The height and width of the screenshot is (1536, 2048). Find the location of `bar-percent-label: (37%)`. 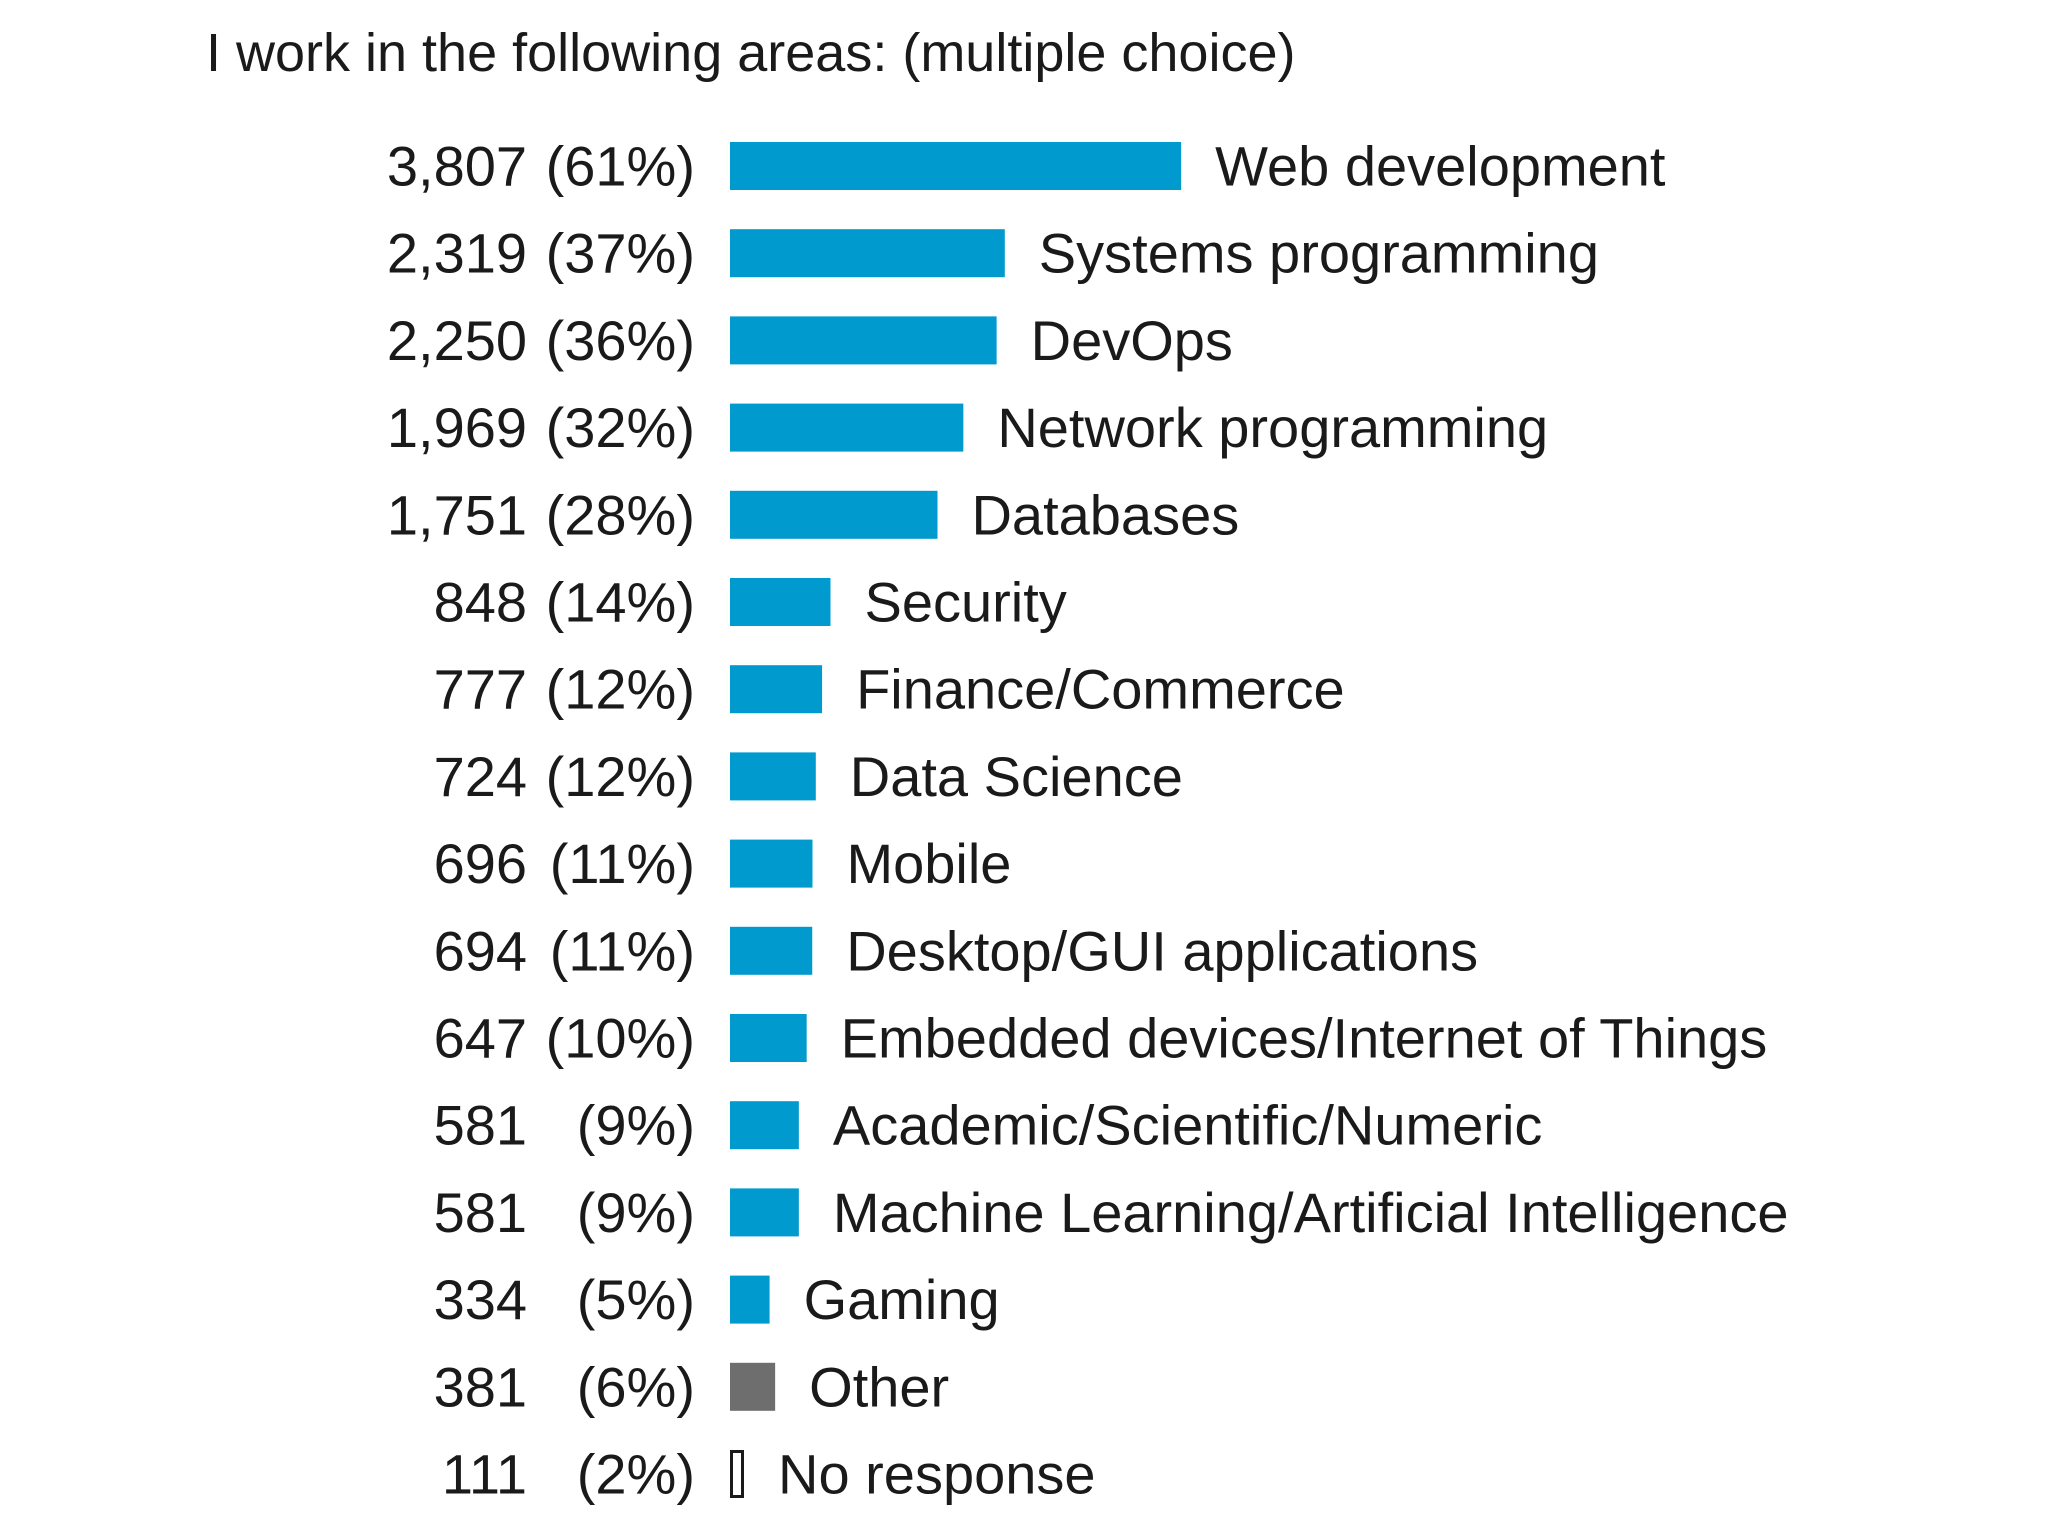

bar-percent-label: (37%) is located at coordinates (620, 253).